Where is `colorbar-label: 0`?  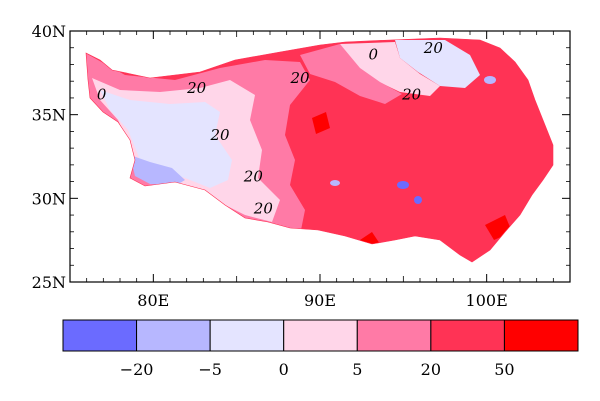
colorbar-label: 0 is located at coordinates (284, 369).